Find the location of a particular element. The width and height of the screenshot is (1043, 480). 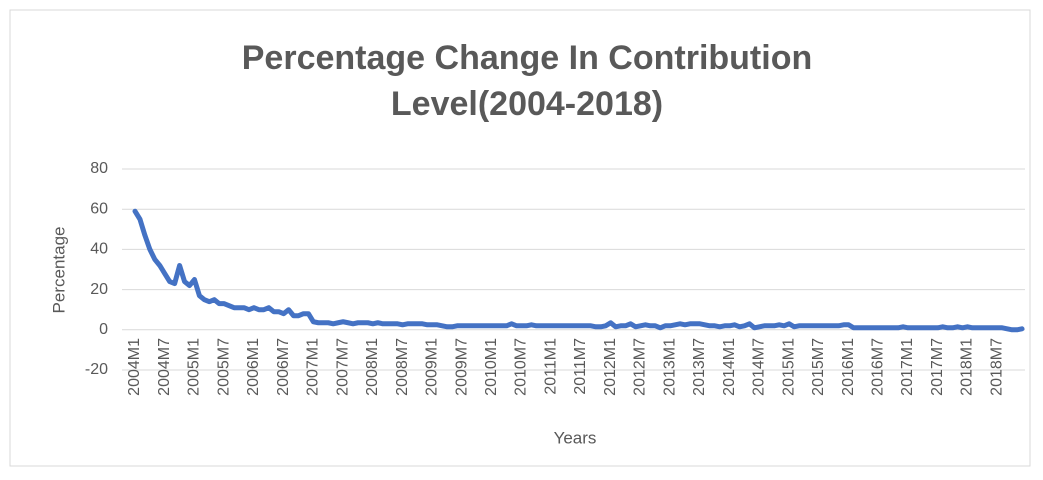

x-tick-label: 2014M1 is located at coordinates (729, 367).